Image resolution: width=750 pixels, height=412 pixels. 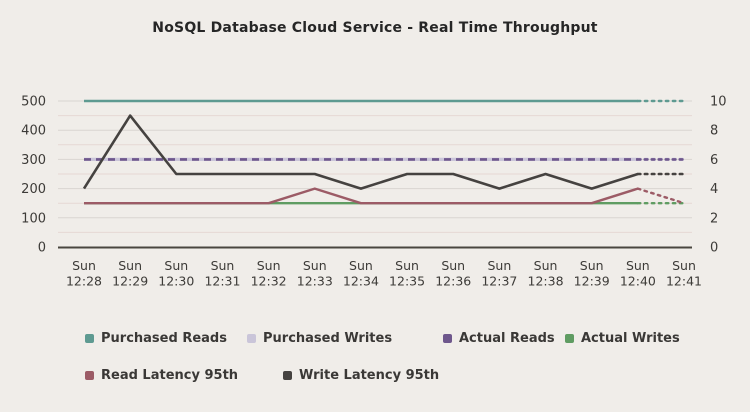 What do you see at coordinates (718, 102) in the screenshot?
I see `right-axis-tick-label: 10` at bounding box center [718, 102].